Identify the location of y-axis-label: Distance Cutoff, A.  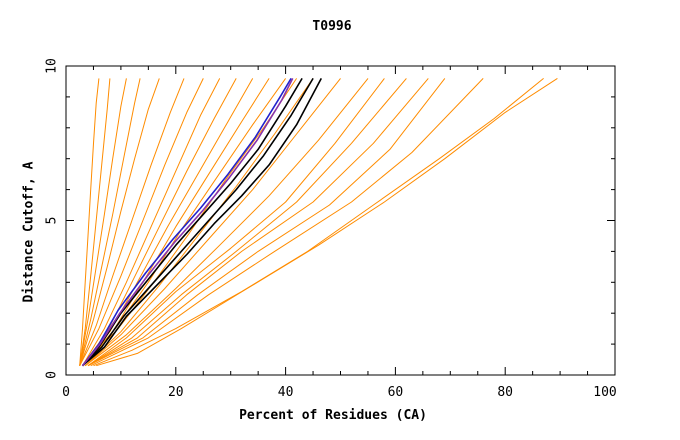
(29, 231).